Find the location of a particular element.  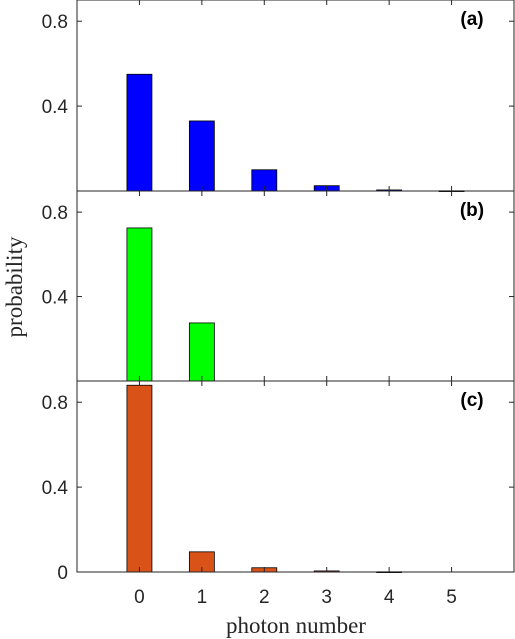

y-tick-label-panel-2: 0.8 is located at coordinates (55, 213).